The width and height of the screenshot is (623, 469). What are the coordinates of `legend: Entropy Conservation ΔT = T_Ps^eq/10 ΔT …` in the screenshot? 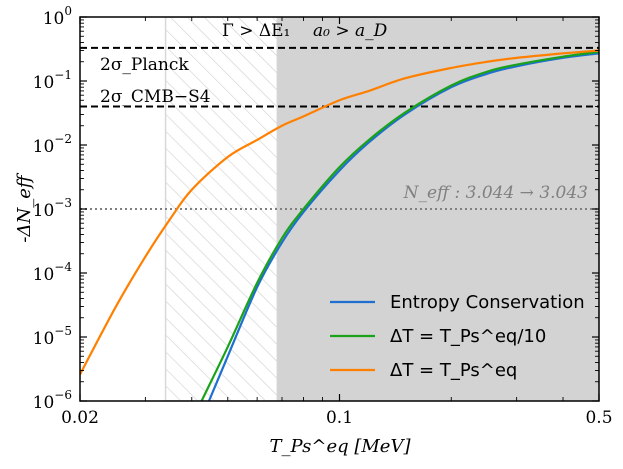 It's located at (457, 336).